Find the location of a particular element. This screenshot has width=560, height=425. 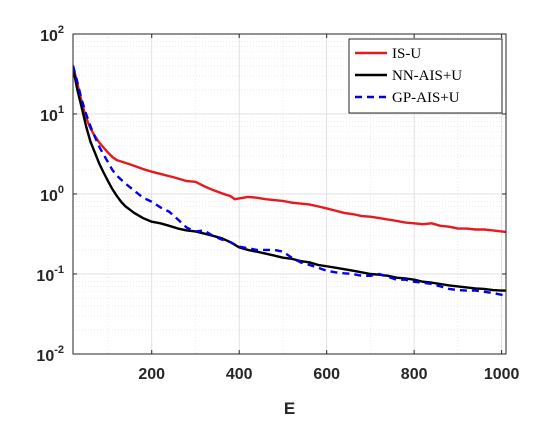

y-tick-label: 10¹ is located at coordinates (52, 114).